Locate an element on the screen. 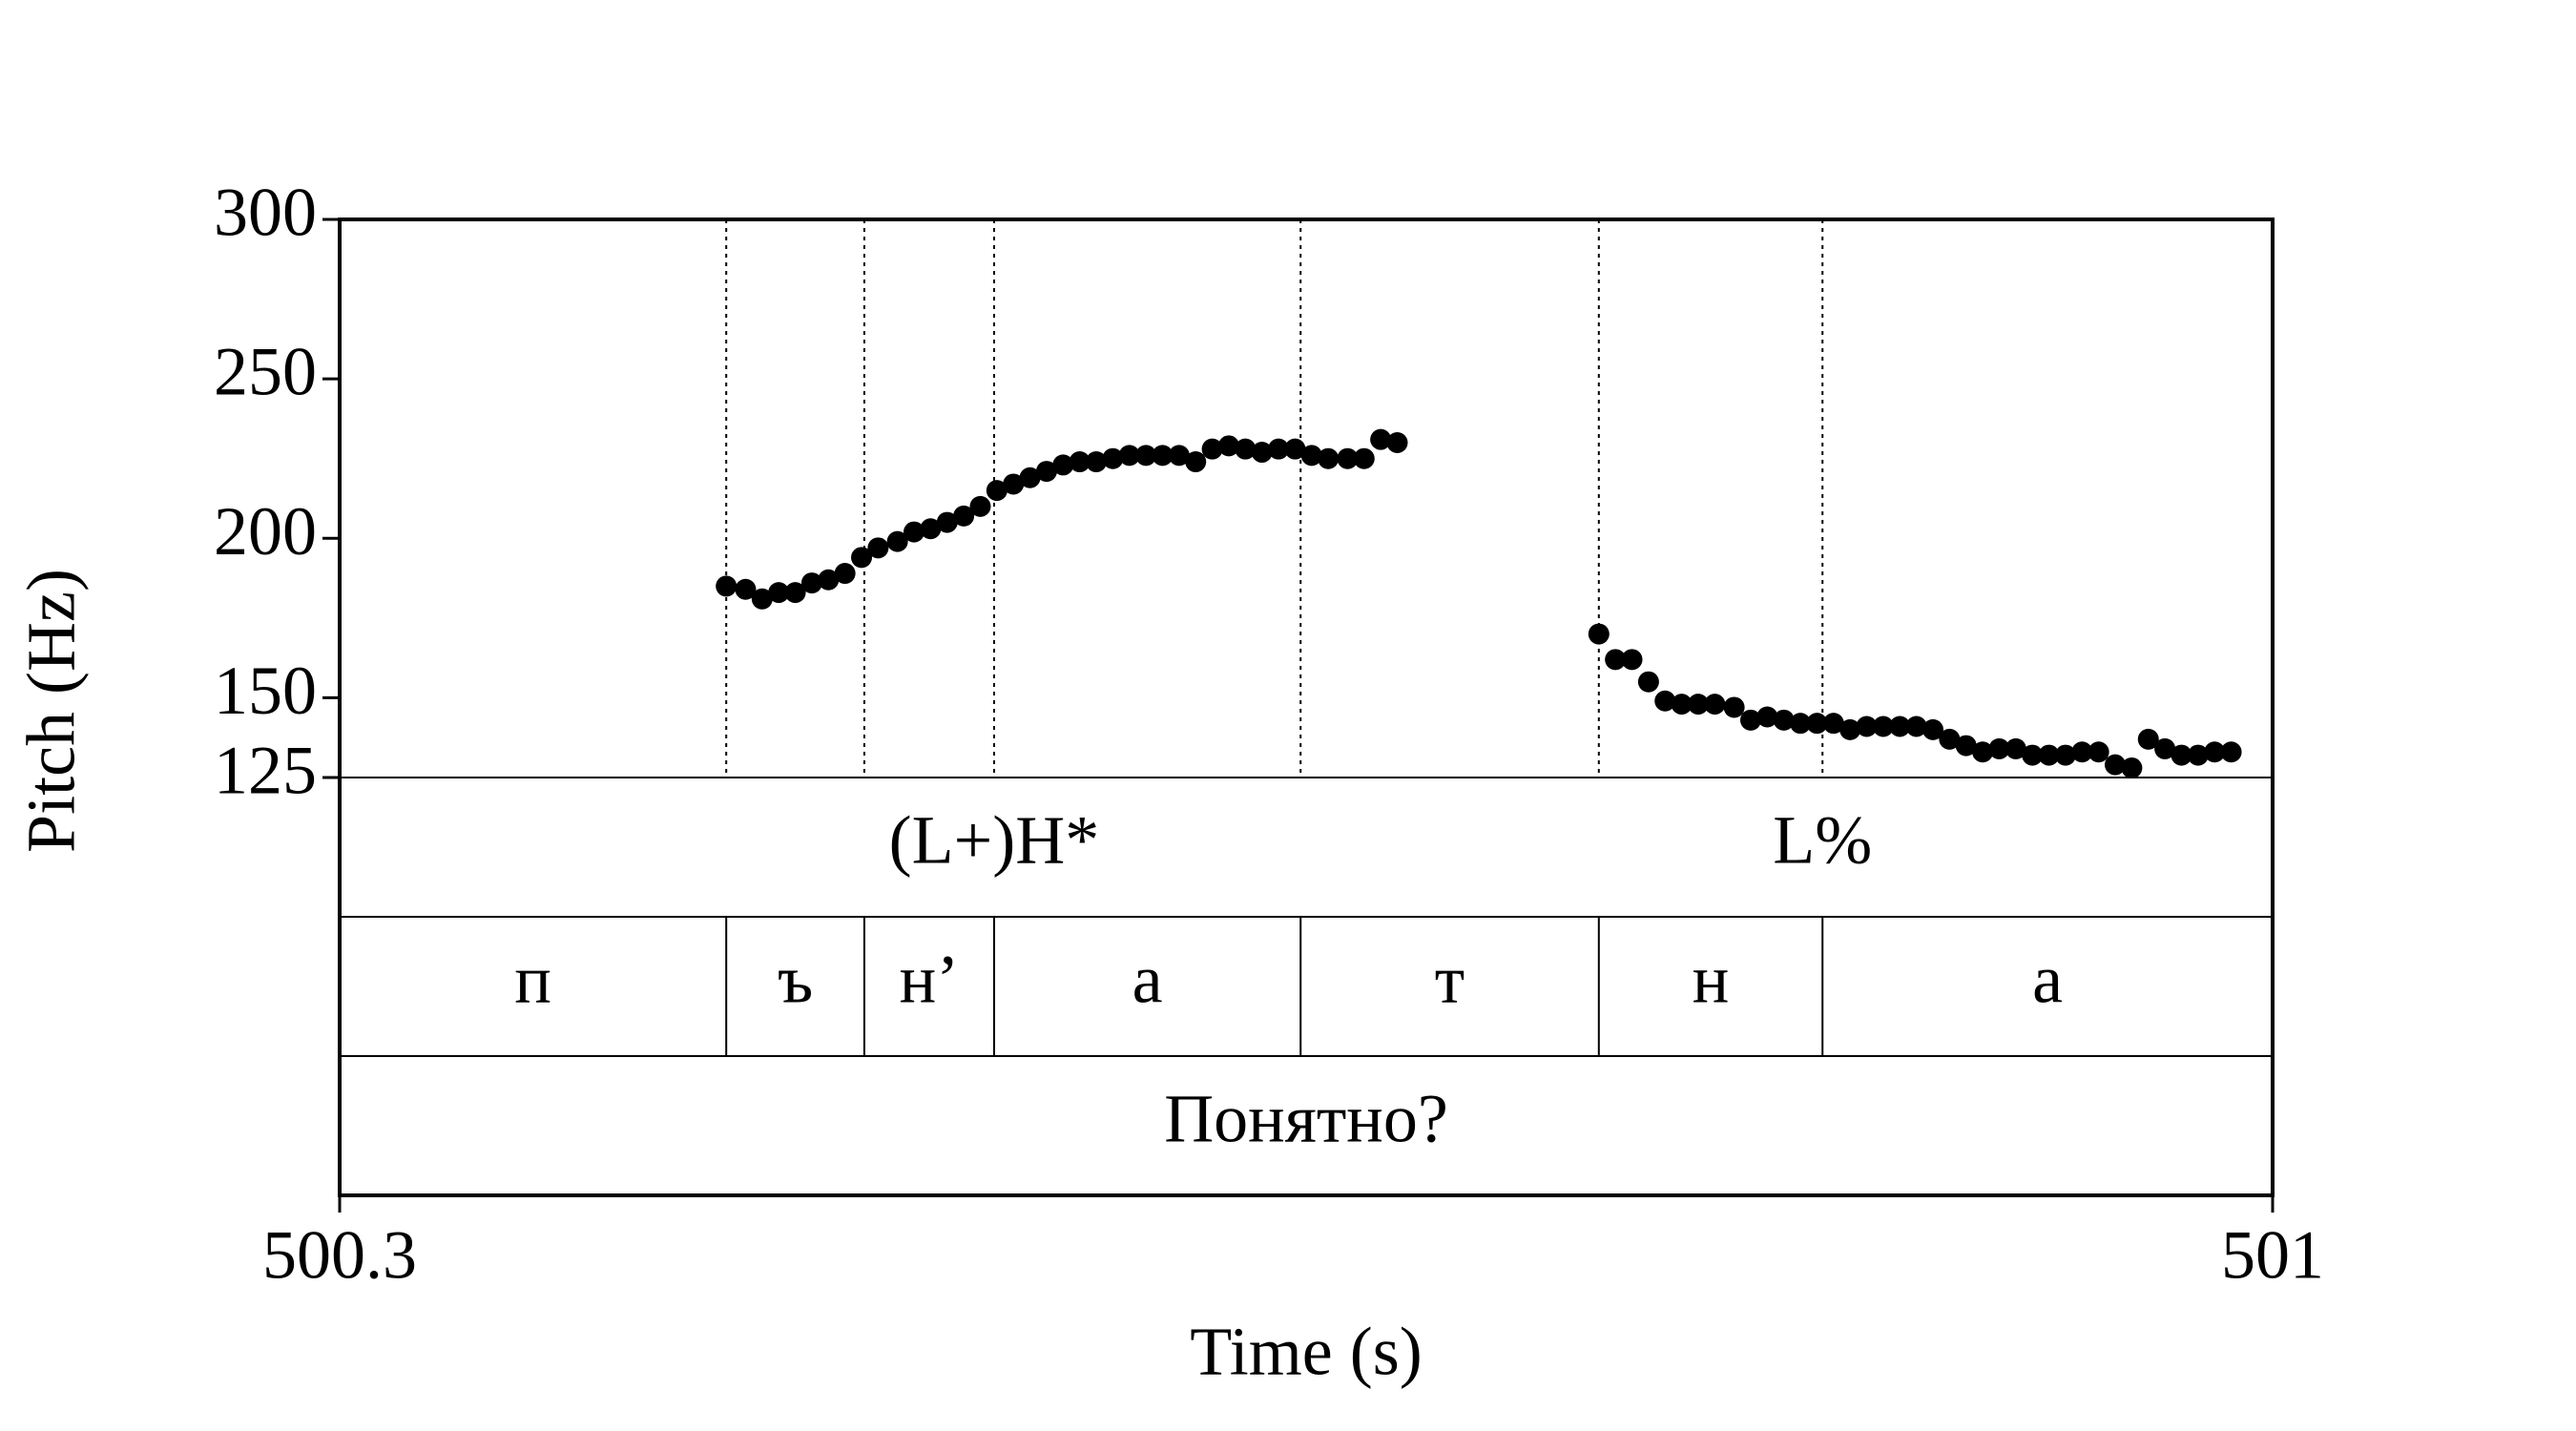 The width and height of the screenshot is (2576, 1431). y-tick-label: 250 is located at coordinates (265, 372).